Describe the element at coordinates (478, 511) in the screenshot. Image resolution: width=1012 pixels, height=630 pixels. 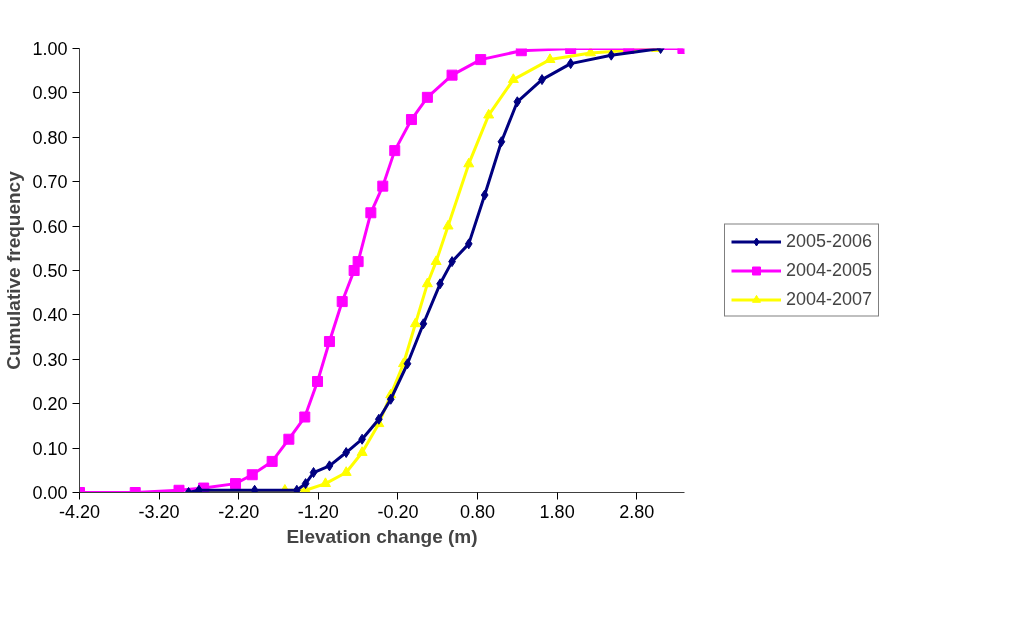
I see `x-tick-label: 0.80` at that location.